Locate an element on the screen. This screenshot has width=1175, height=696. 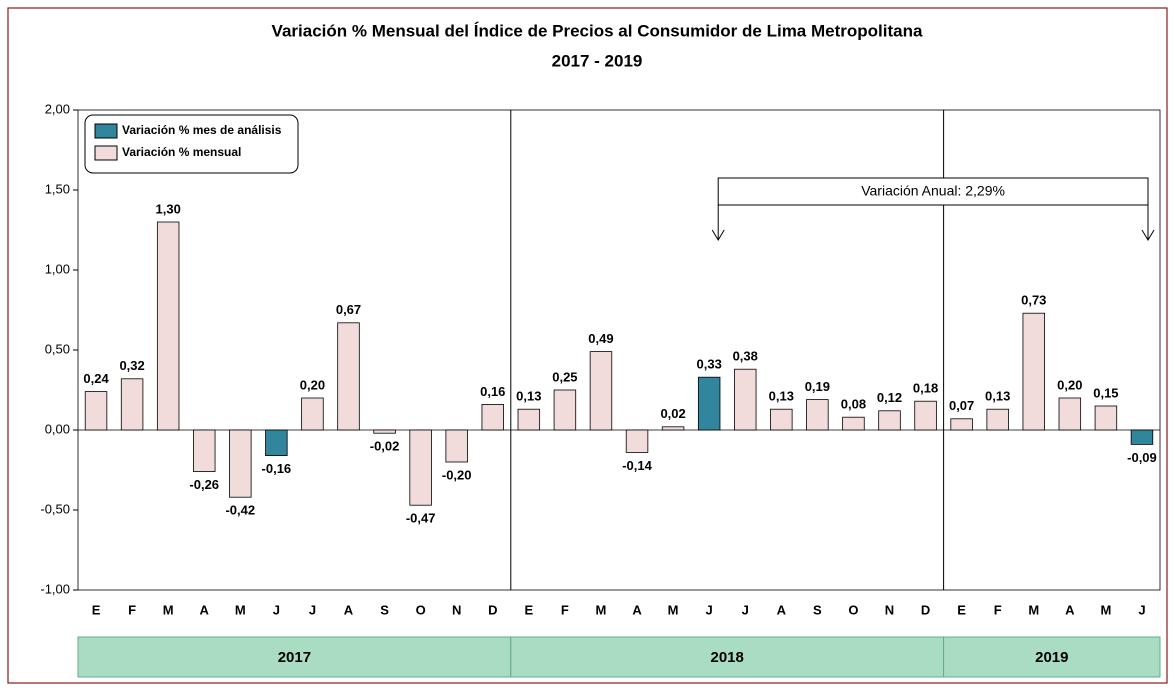
year-label: 2019 is located at coordinates (1051, 657).